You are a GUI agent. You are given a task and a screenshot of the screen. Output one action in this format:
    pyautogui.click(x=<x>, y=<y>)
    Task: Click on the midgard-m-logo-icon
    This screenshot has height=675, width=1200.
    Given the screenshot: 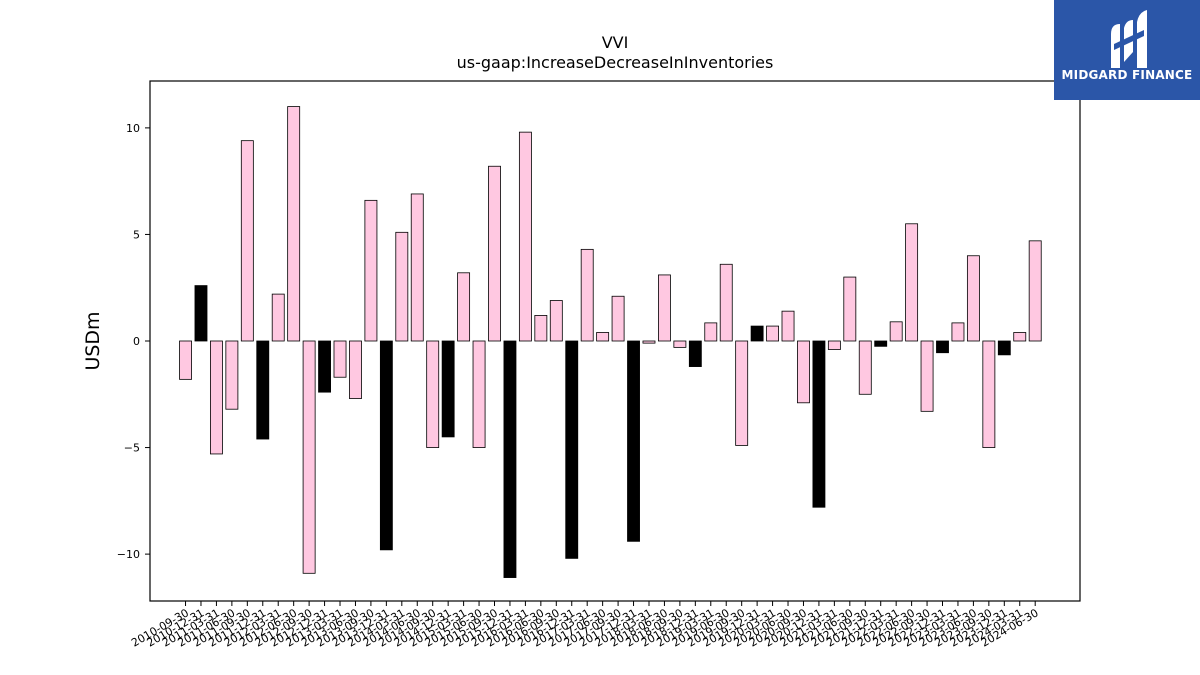 What is the action you would take?
    pyautogui.click(x=1129, y=39)
    